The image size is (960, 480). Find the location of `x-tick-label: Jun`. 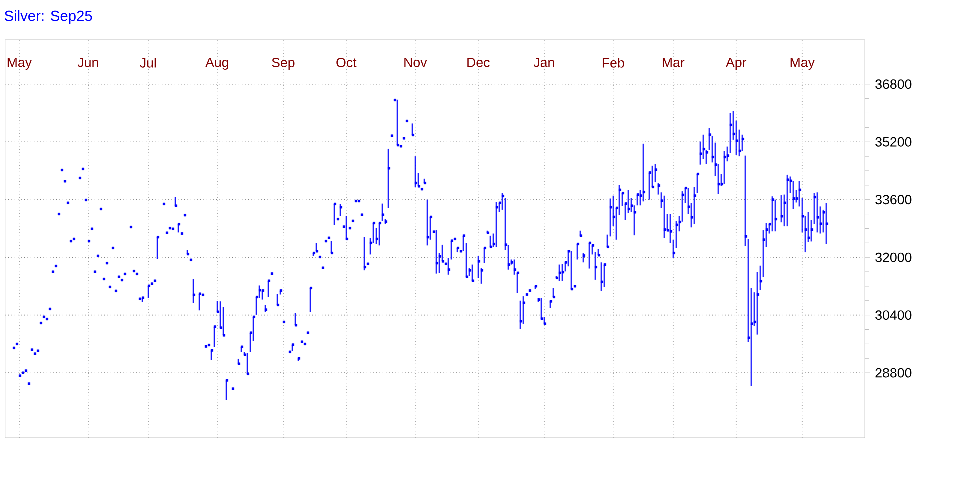

x-tick-label: Jun is located at coordinates (88, 63).